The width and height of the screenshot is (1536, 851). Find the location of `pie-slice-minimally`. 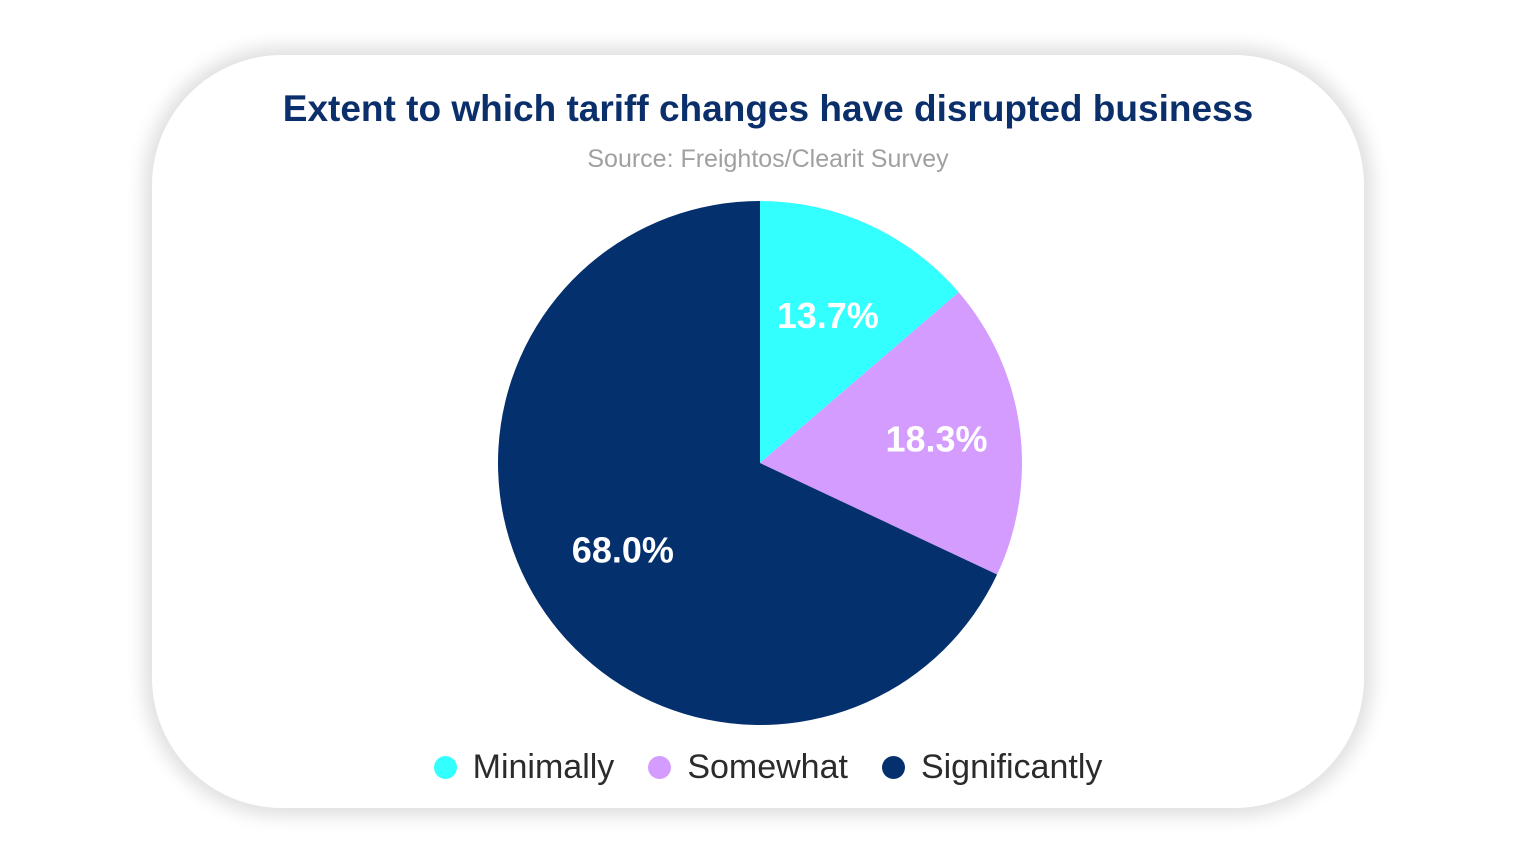

pie-slice-minimally is located at coordinates (859, 332).